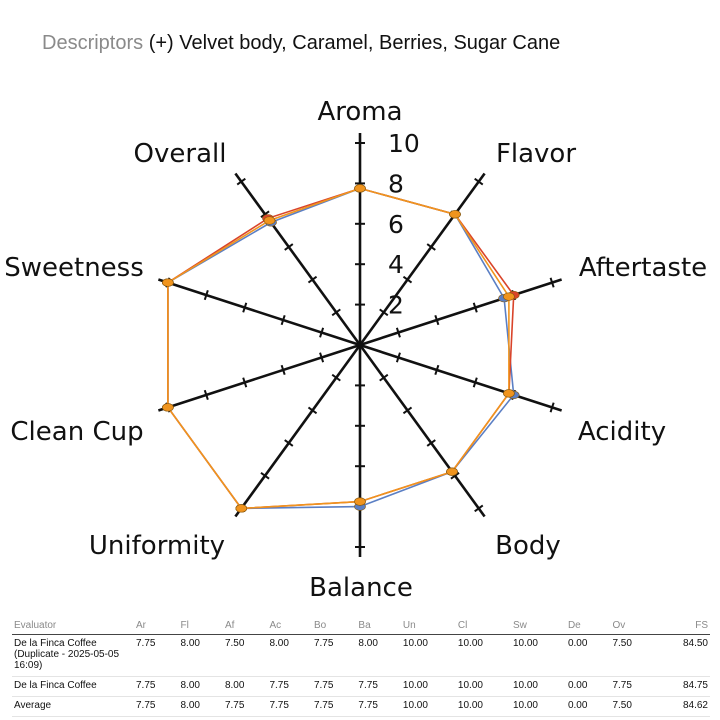  I want to click on column-header-fl: Fl, so click(200, 625).